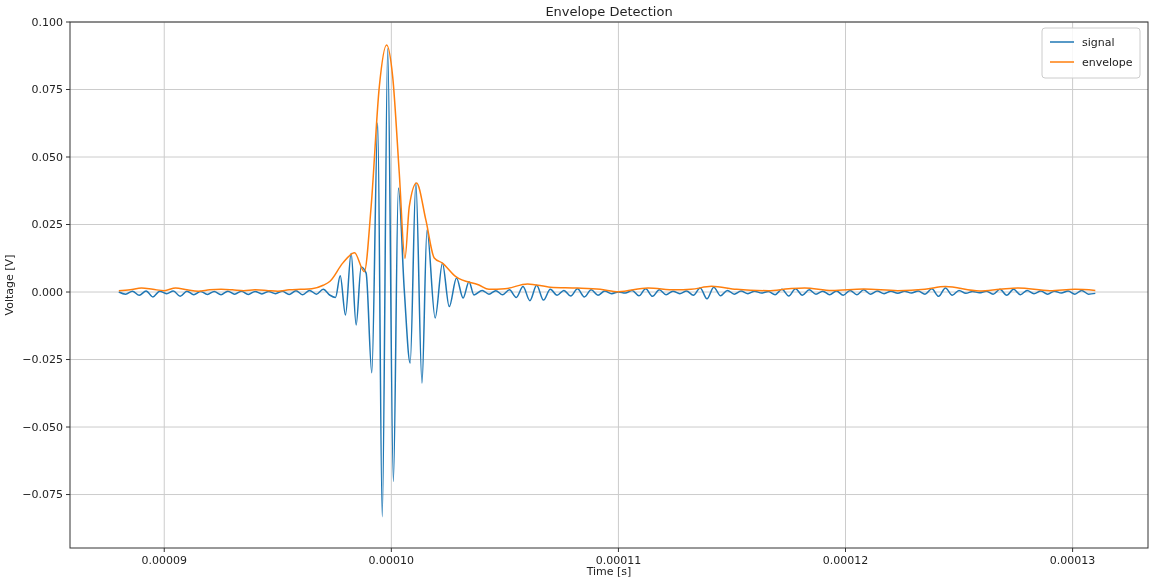 This screenshot has width=1150, height=580. I want to click on y-tick-label: −0.075, so click(42, 495).